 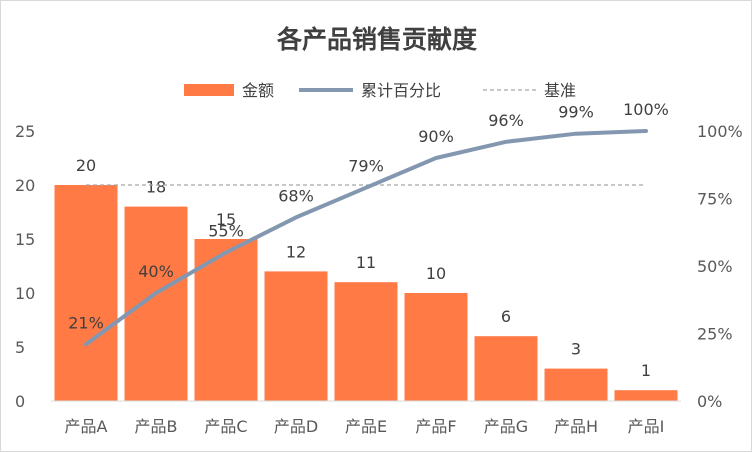 I want to click on bar-data-label: 1, so click(x=646, y=370).